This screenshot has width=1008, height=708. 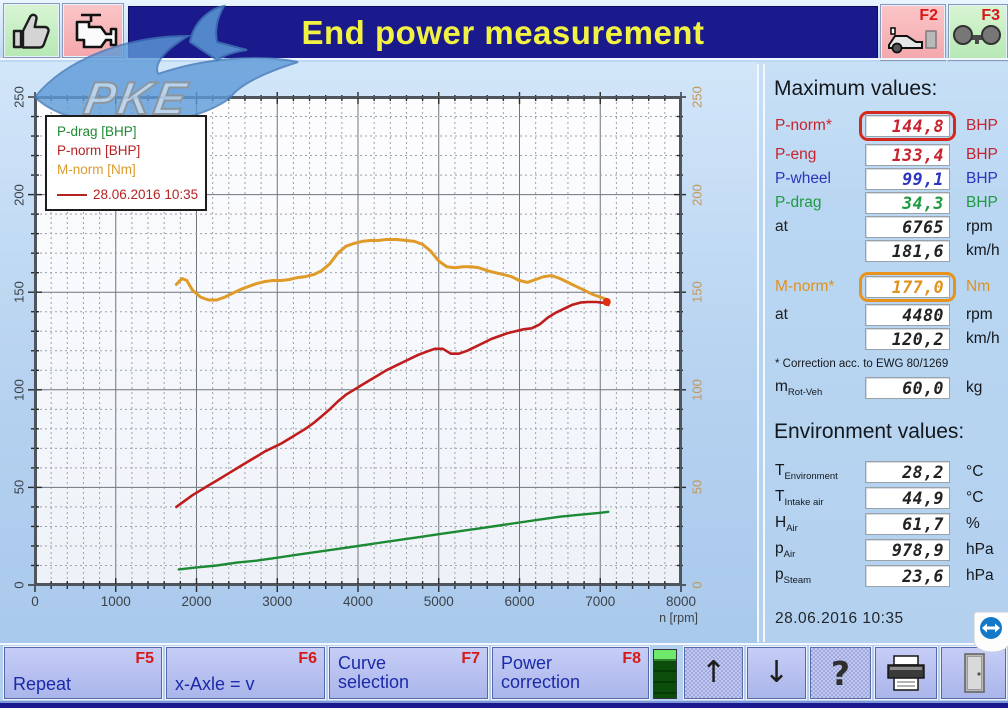 I want to click on value-display: 34,3, so click(x=907, y=203).